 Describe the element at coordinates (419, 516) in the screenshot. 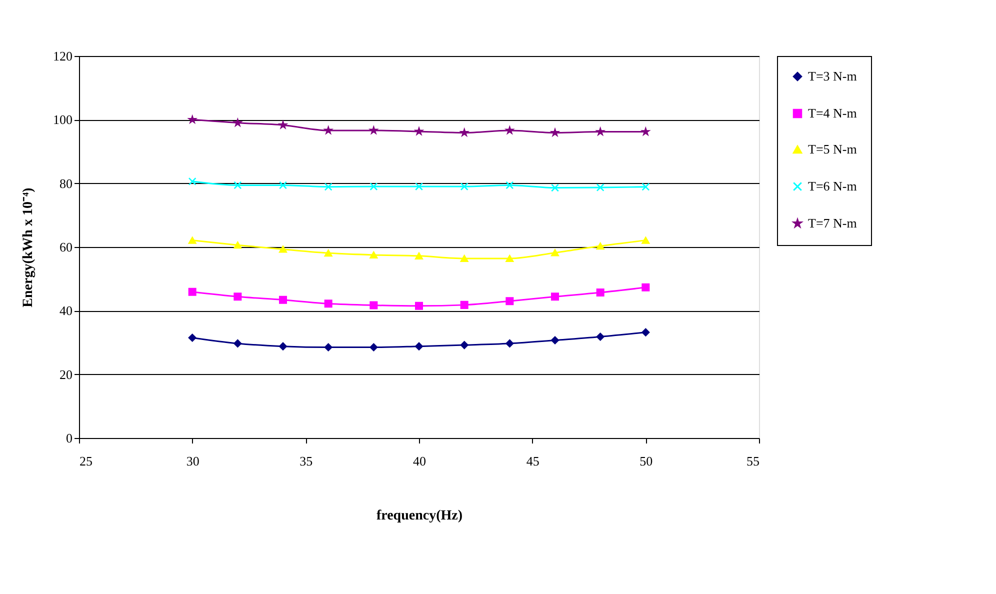

I see `x-axis-title: frequency(Hz)` at that location.